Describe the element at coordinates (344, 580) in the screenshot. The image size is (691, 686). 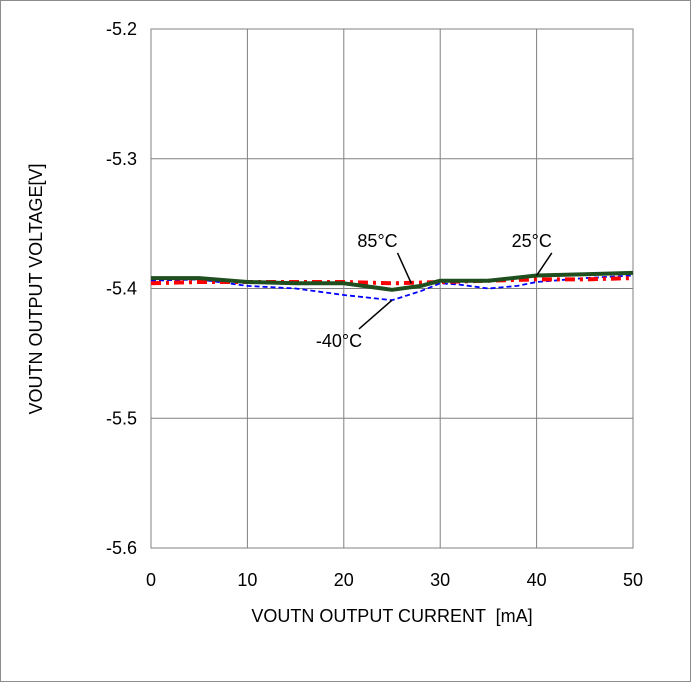
I see `x-tick-label: 20` at that location.